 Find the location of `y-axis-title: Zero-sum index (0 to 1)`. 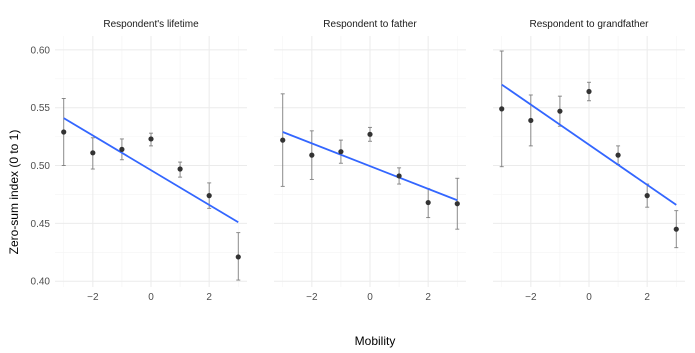

y-axis-title: Zero-sum index (0 to 1) is located at coordinates (14, 192).